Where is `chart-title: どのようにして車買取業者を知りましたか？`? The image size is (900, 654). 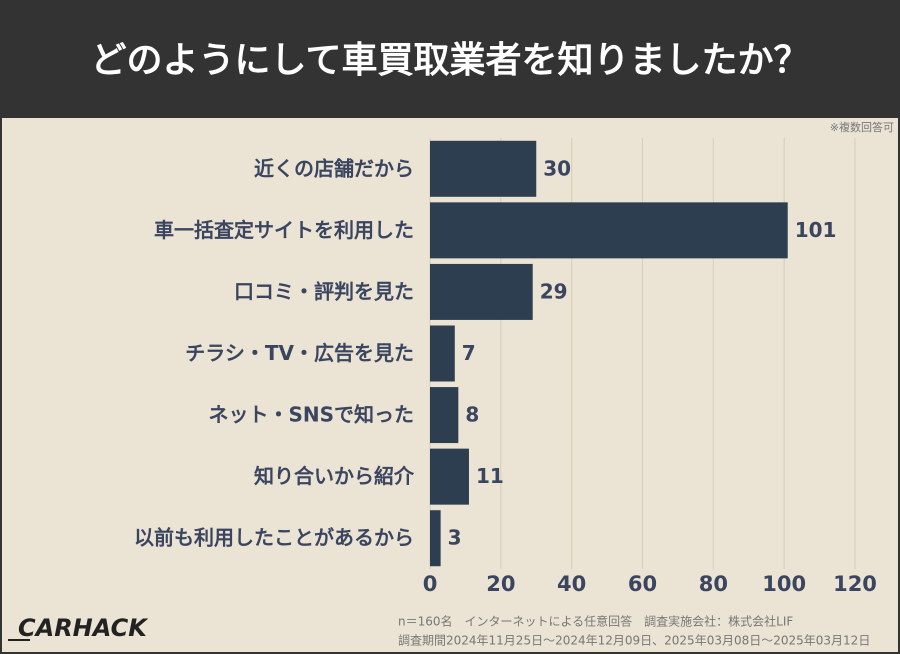
chart-title: どのようにして車買取業者を知りましたか？ is located at coordinates (450, 60).